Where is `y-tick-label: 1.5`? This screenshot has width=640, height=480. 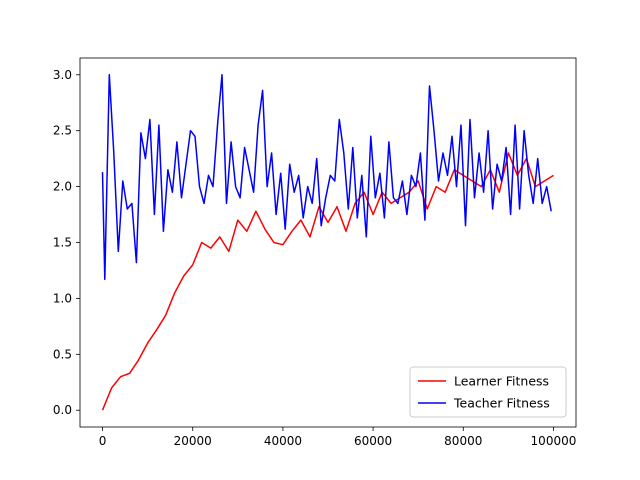
y-tick-label: 1.5 is located at coordinates (62, 243).